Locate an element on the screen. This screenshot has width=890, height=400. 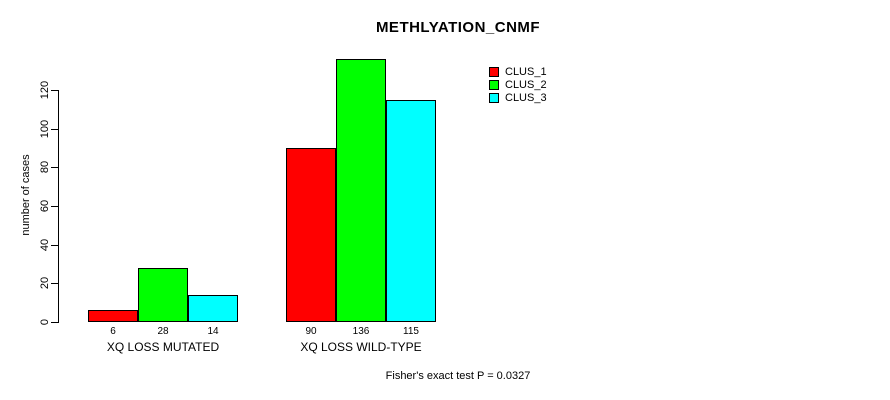
legend-label: CLUS_3 is located at coordinates (526, 98).